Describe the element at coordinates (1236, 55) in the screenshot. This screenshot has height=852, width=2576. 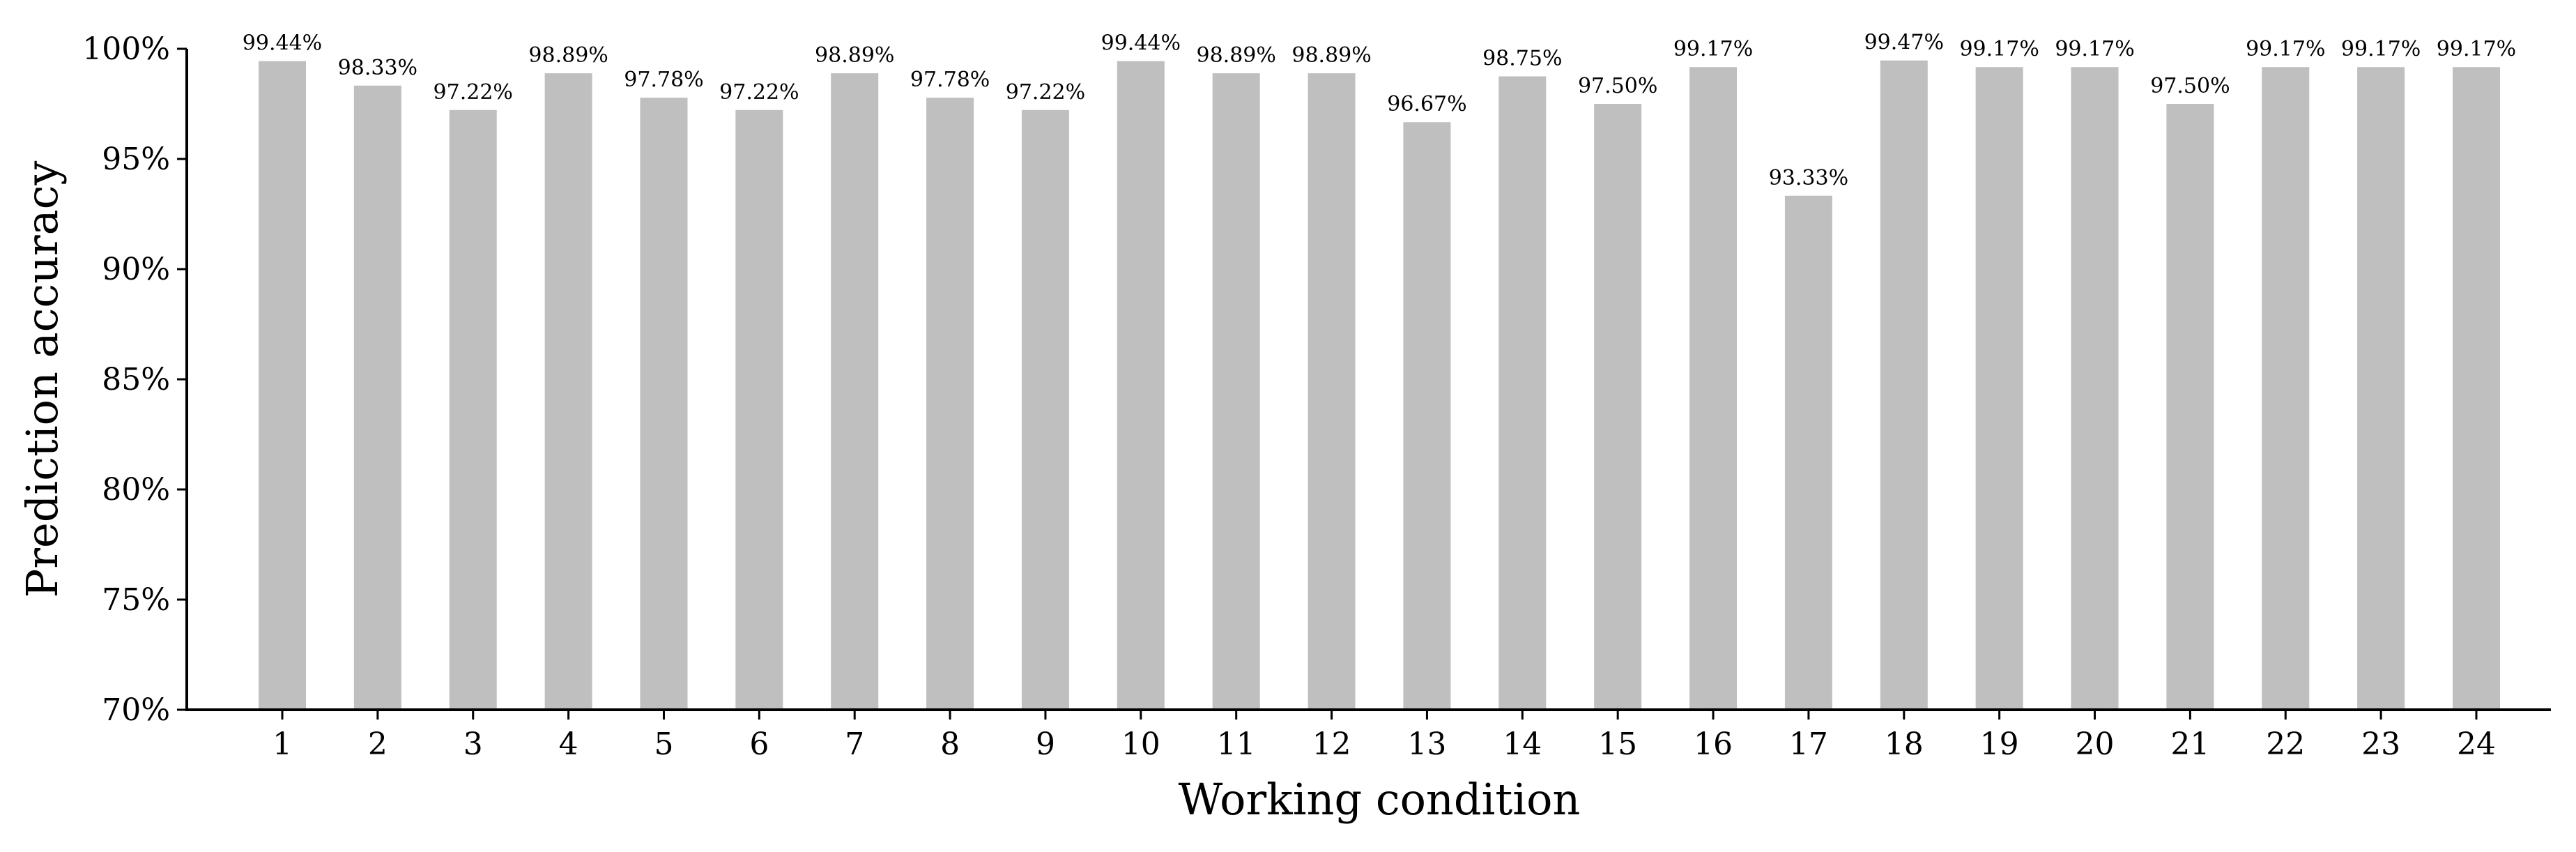
I see `data-label-11: 98.89%` at that location.